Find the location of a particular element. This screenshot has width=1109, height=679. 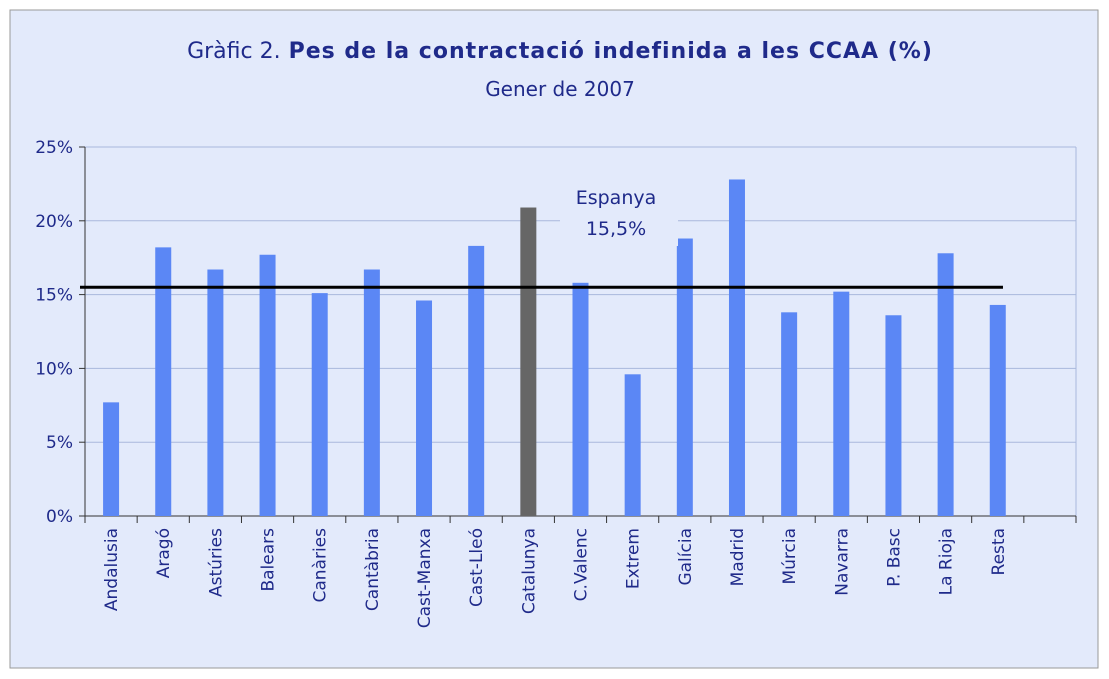

chart-subtitle: Gener de 2007 is located at coordinates (560, 89).